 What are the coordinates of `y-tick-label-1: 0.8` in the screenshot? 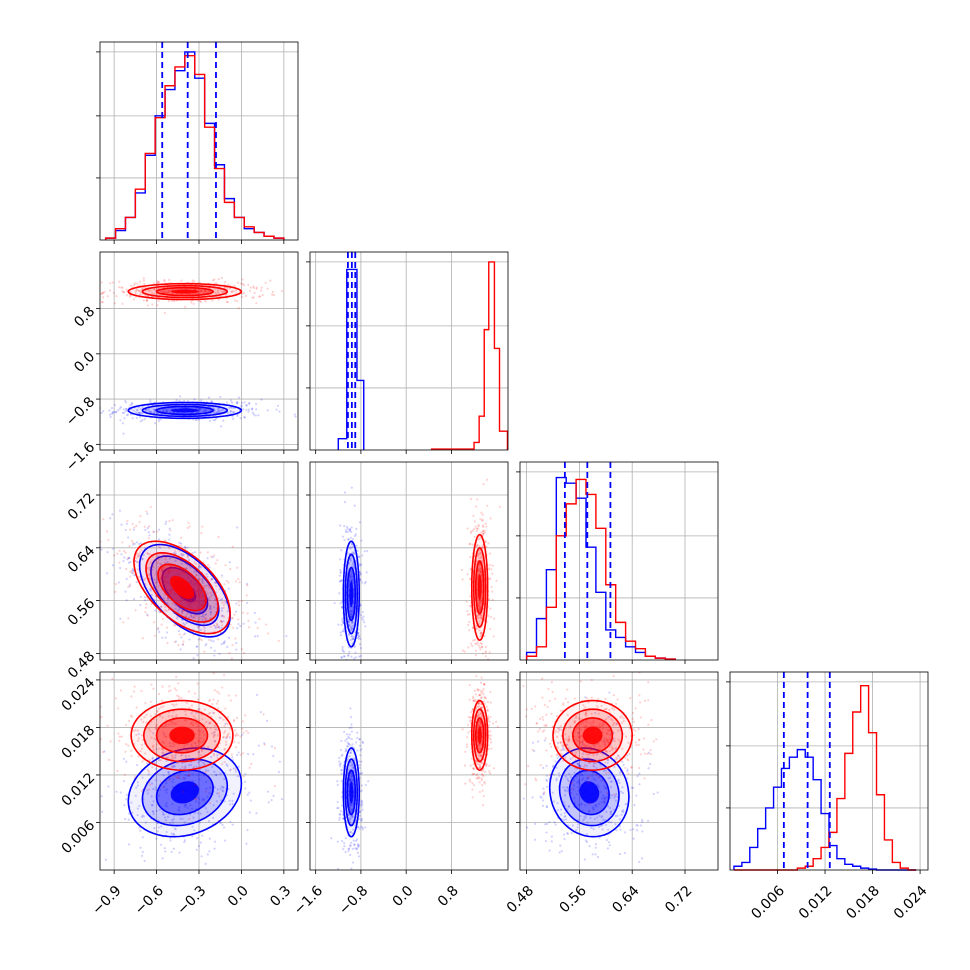 It's located at (84, 317).